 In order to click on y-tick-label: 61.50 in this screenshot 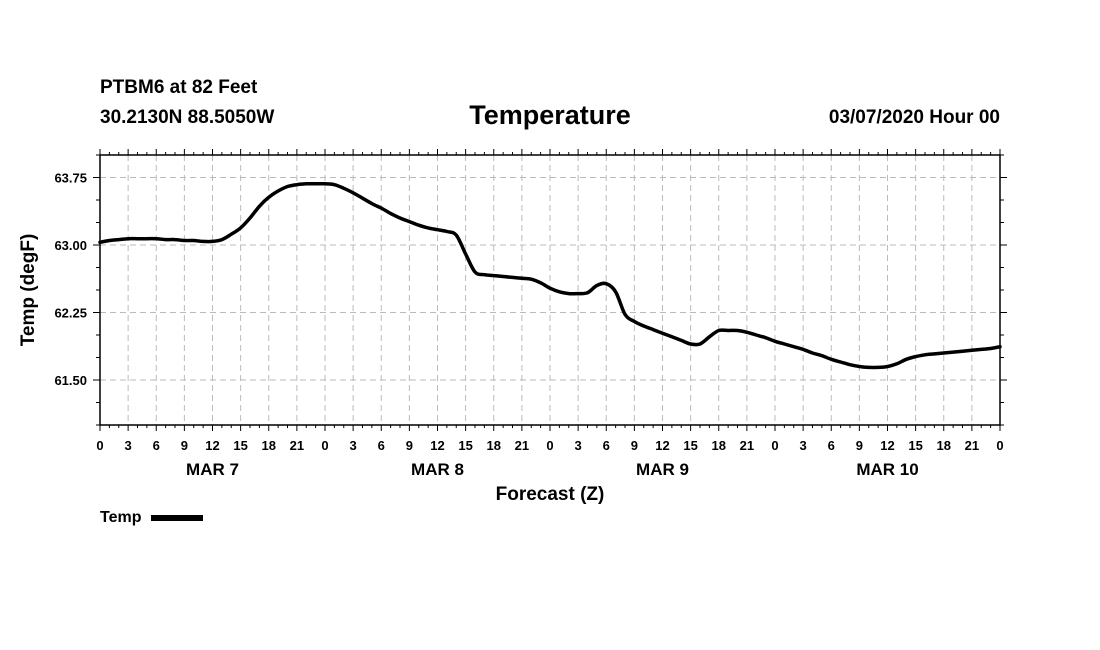, I will do `click(70, 380)`.